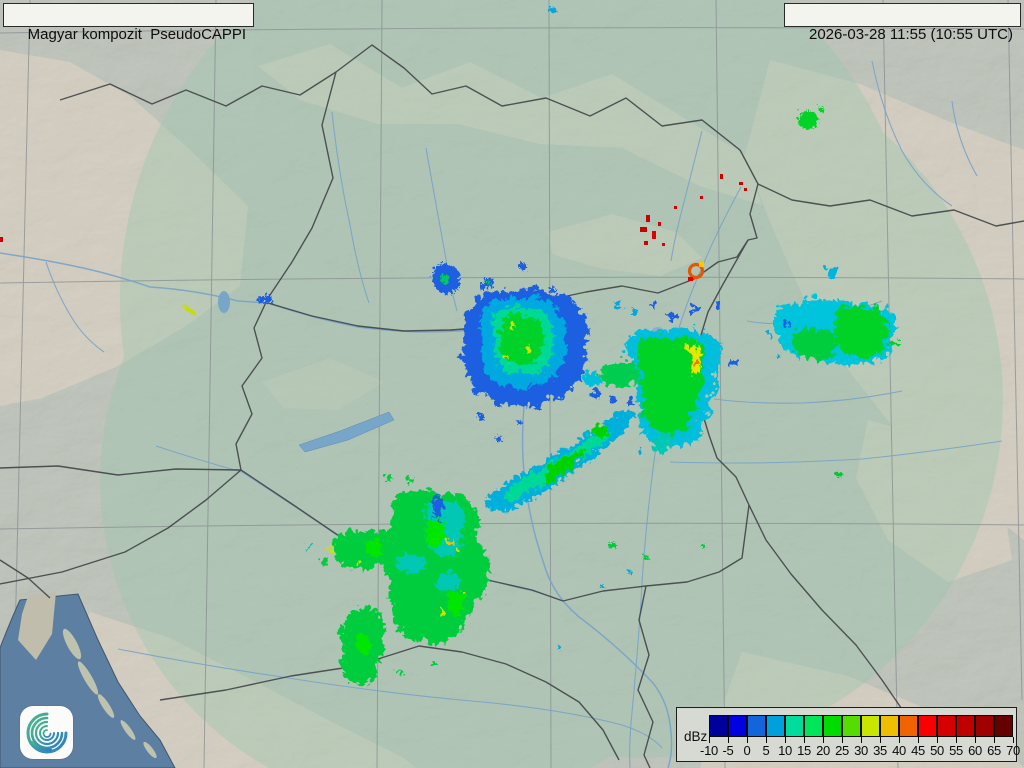 This screenshot has height=768, width=1024. What do you see at coordinates (137, 34) in the screenshot?
I see `product-title-text: Magyar kompozit PseudoCAPPI` at bounding box center [137, 34].